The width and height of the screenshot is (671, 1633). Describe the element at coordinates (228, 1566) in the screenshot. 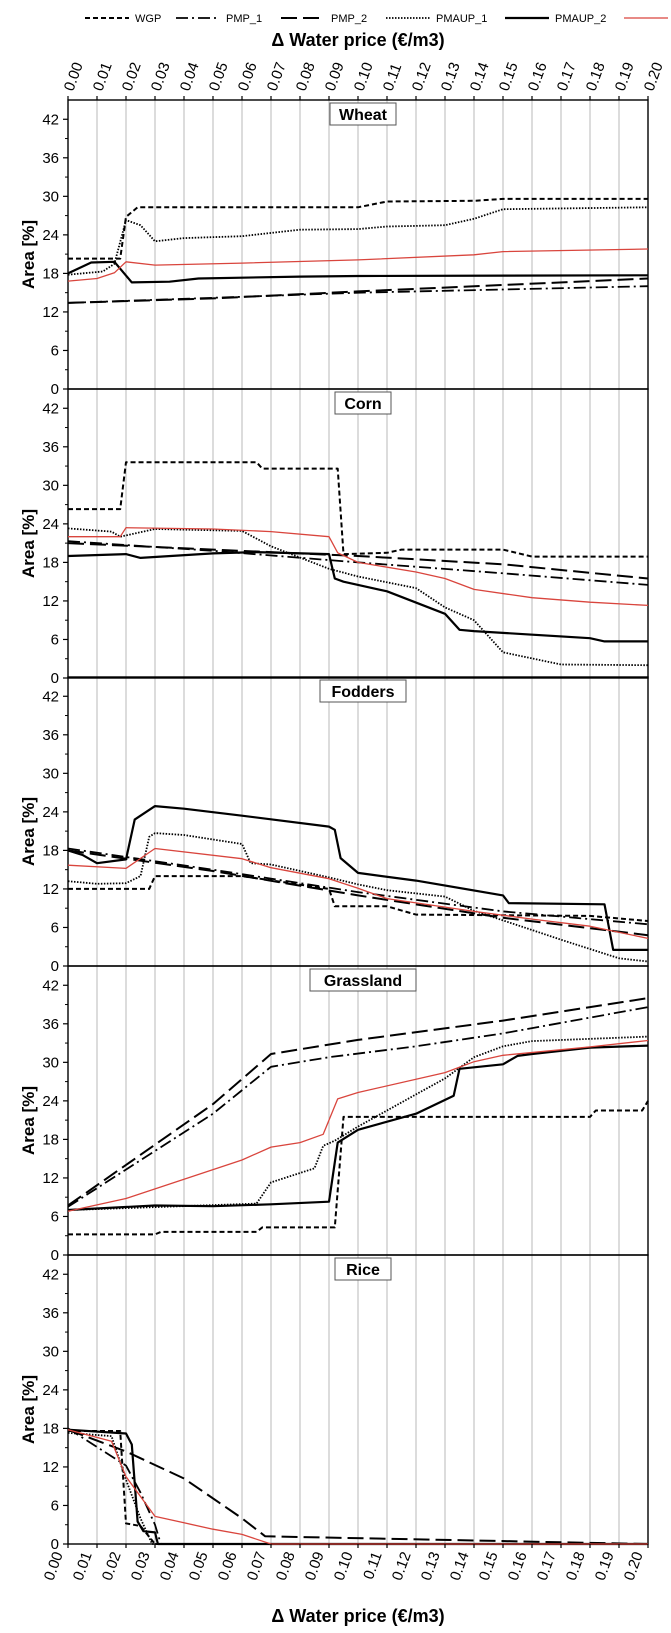

I see `x-tick-label-bottom: 0.06` at that location.